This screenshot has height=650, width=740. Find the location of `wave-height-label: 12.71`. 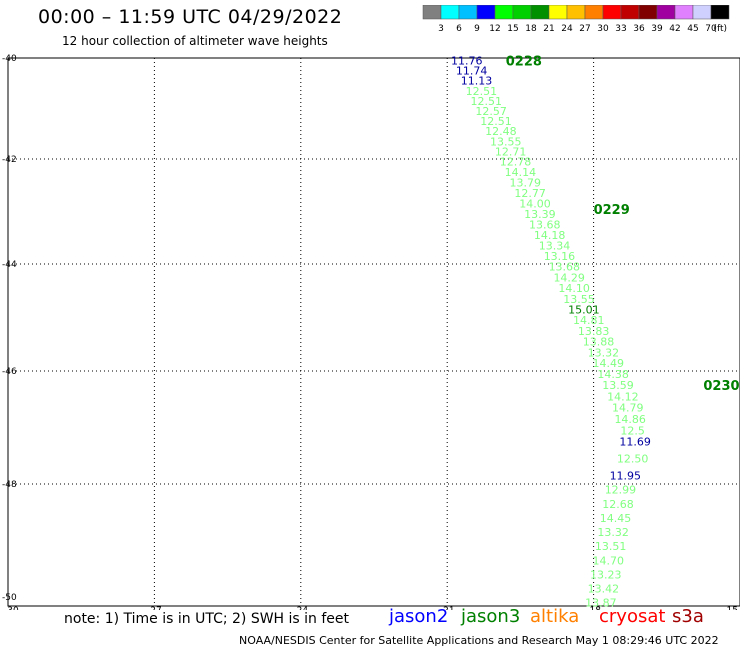

wave-height-label: 12.71 is located at coordinates (511, 151).